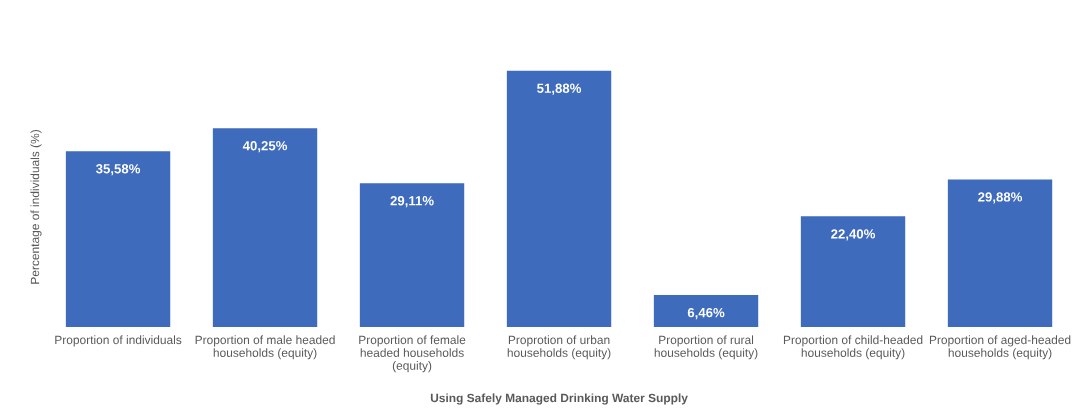 The image size is (1076, 414). What do you see at coordinates (36, 207) in the screenshot?
I see `y-axis-title: Percentage of individuals (%)` at bounding box center [36, 207].